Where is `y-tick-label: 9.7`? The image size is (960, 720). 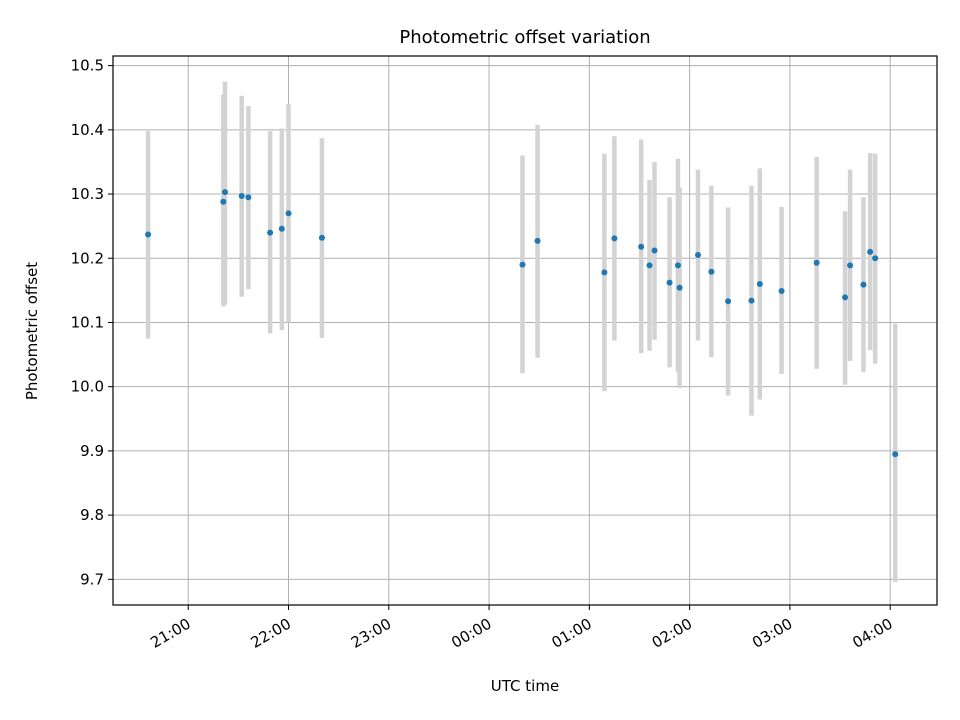 y-tick-label: 9.7 is located at coordinates (92, 579).